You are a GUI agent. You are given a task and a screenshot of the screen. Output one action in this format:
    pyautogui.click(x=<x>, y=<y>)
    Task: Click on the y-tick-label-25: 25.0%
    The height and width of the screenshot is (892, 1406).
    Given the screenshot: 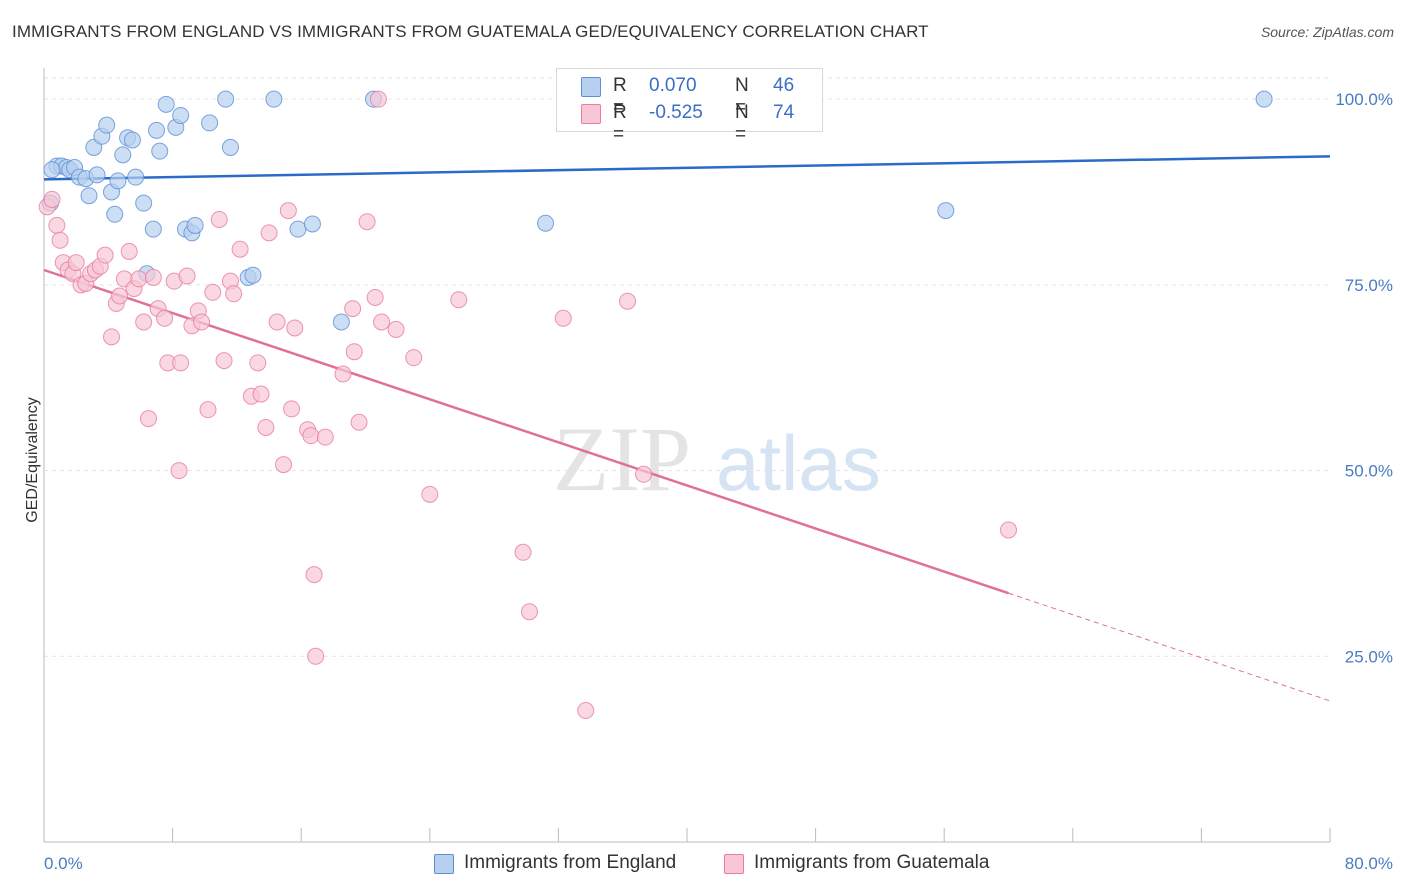 What is the action you would take?
    pyautogui.click(x=1369, y=656)
    